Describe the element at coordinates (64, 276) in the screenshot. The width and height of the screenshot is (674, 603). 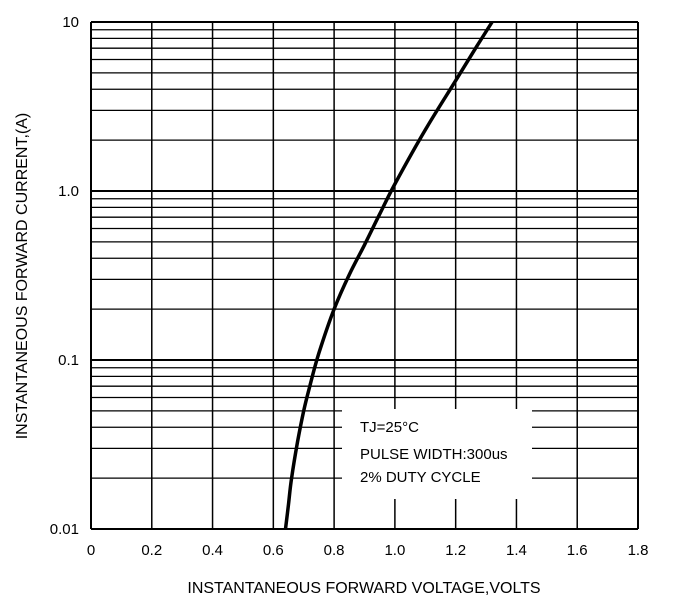
I see `y-tick-labels: 0.01 0.1 1.0 10` at that location.